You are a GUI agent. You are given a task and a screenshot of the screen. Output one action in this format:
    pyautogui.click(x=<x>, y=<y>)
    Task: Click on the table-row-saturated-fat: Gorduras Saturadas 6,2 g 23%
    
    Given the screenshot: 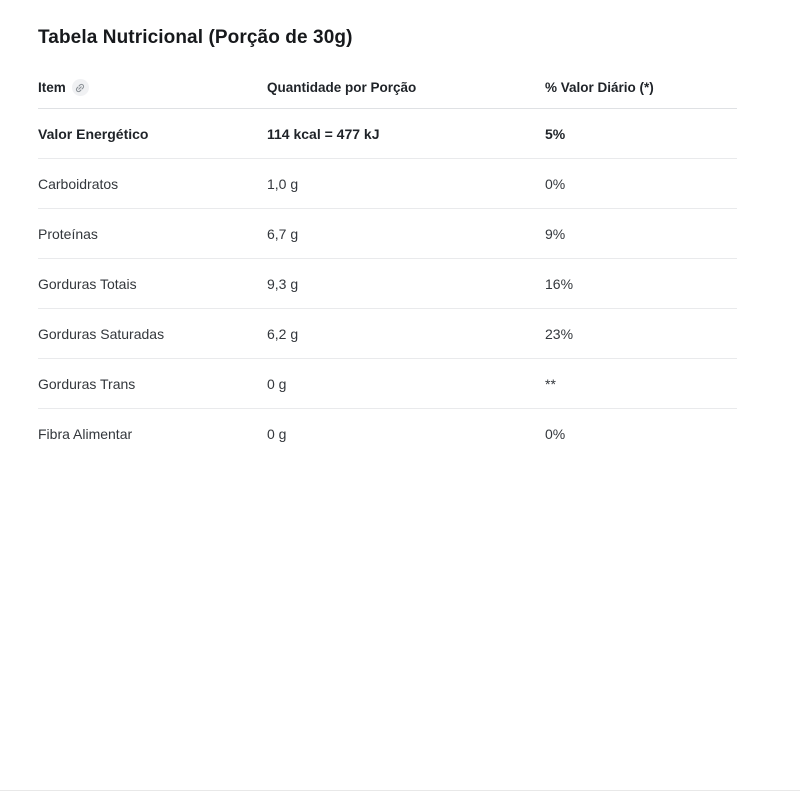 What is the action you would take?
    pyautogui.click(x=387, y=334)
    